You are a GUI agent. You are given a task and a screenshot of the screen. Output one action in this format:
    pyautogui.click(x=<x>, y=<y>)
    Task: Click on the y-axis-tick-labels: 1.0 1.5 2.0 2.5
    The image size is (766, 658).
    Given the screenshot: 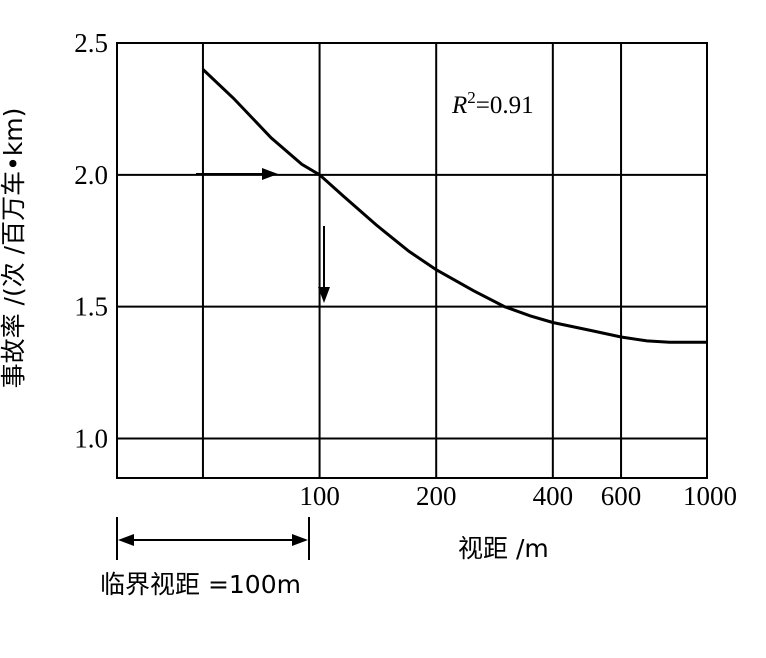 What is the action you would take?
    pyautogui.click(x=91, y=240)
    